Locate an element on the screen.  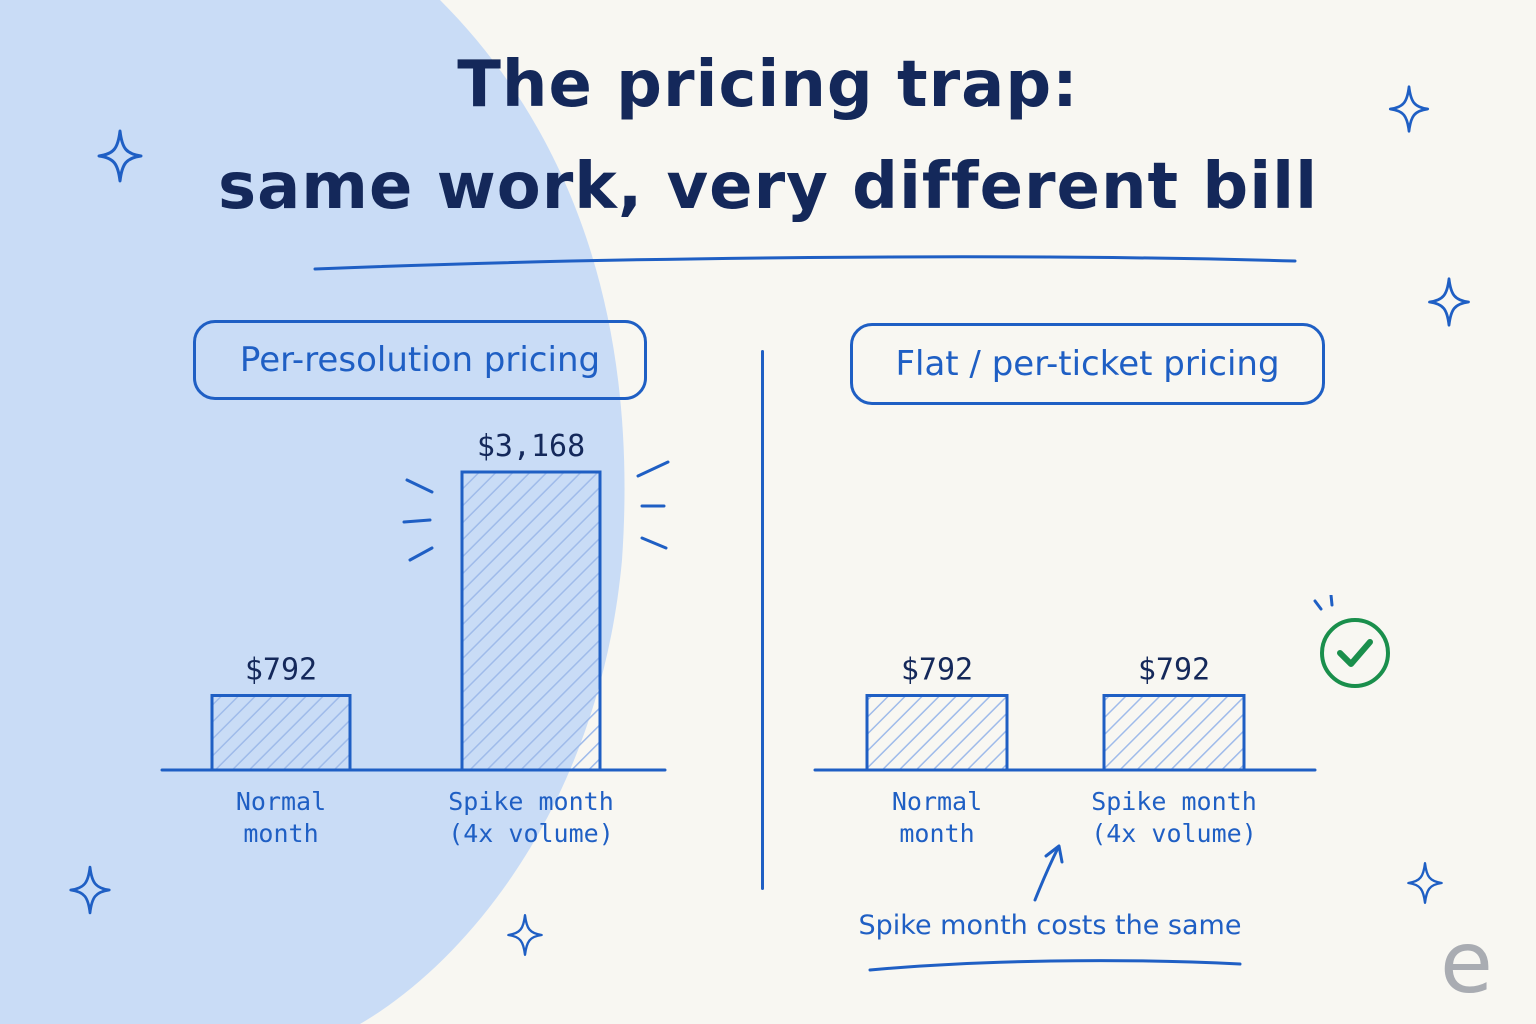
title-underline is located at coordinates (805, 263).